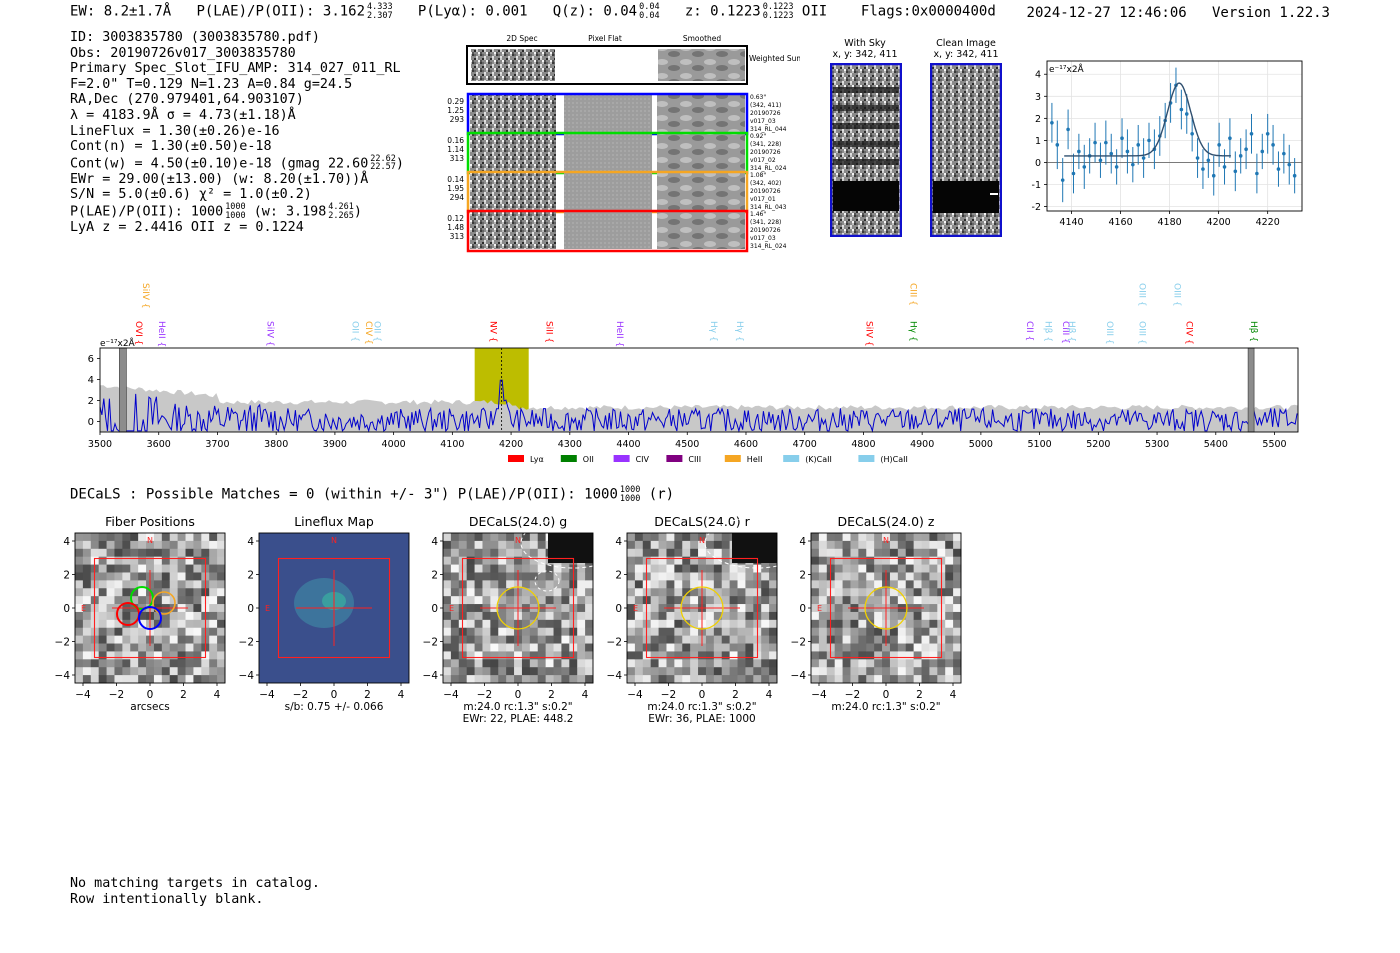 The height and width of the screenshot is (953, 1400). What do you see at coordinates (434, 576) in the screenshot?
I see `panel-ytick-label: 2` at bounding box center [434, 576].